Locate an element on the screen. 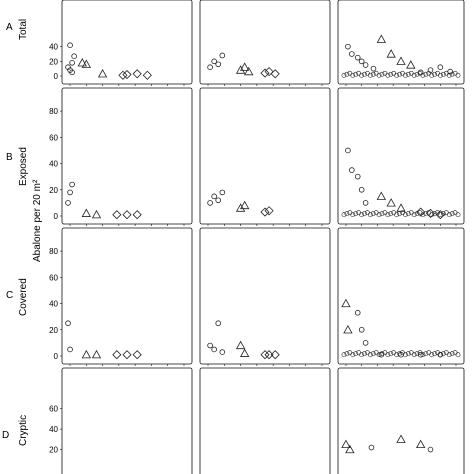 Image resolution: width=474 pixels, height=474 pixels. panel-r3-c2 is located at coordinates (401, 420).